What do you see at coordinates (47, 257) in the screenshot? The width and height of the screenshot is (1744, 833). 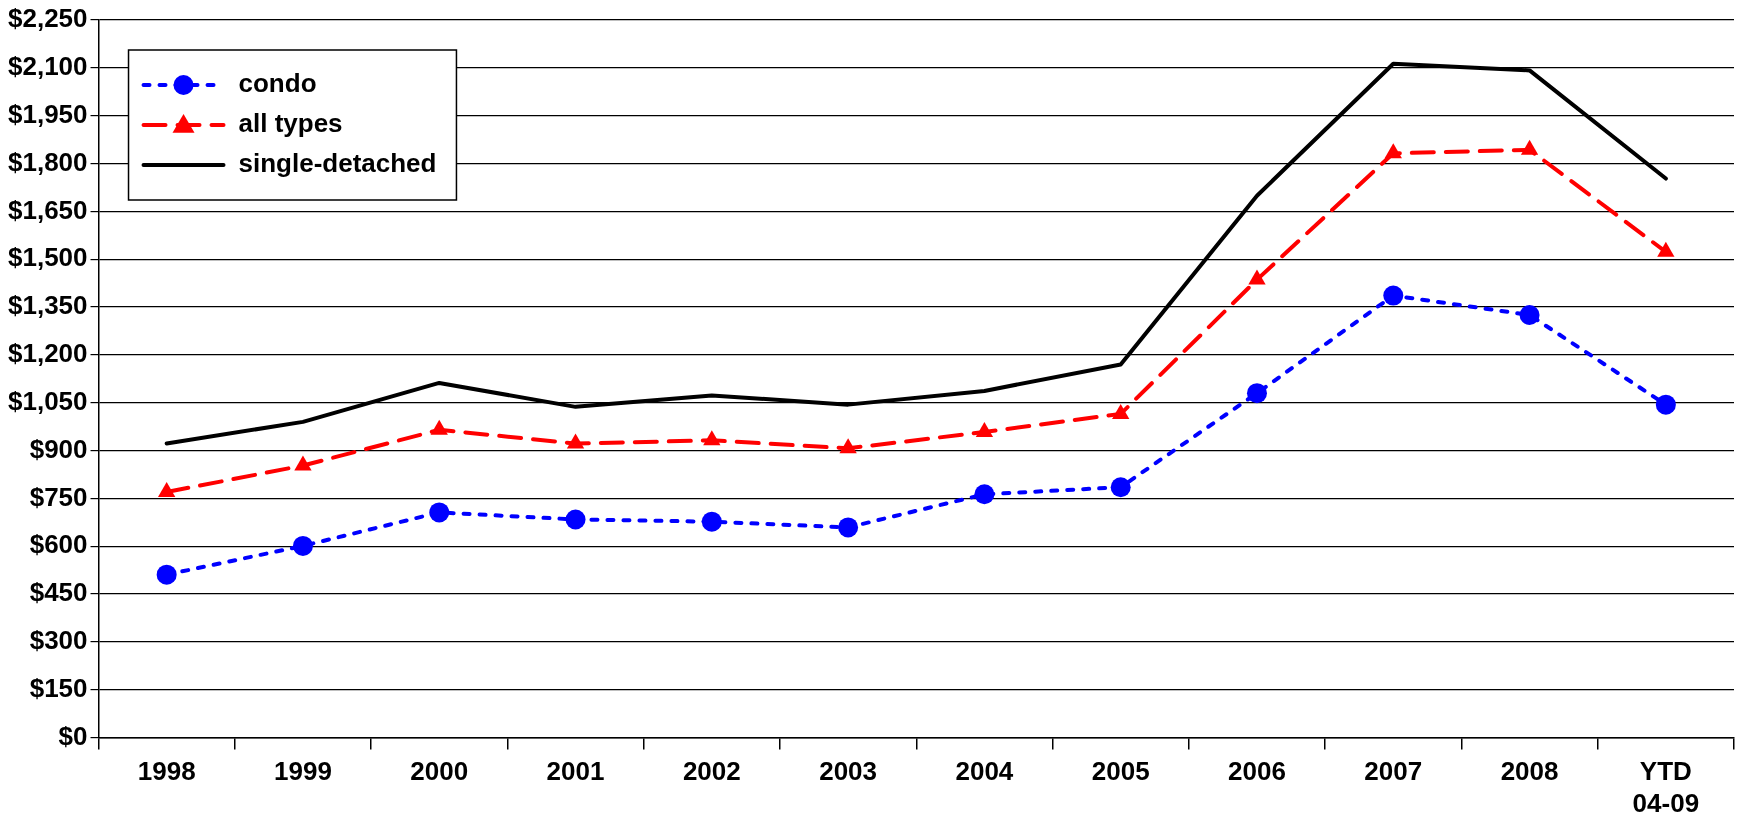 I see `y-tick-label: $1,500` at bounding box center [47, 257].